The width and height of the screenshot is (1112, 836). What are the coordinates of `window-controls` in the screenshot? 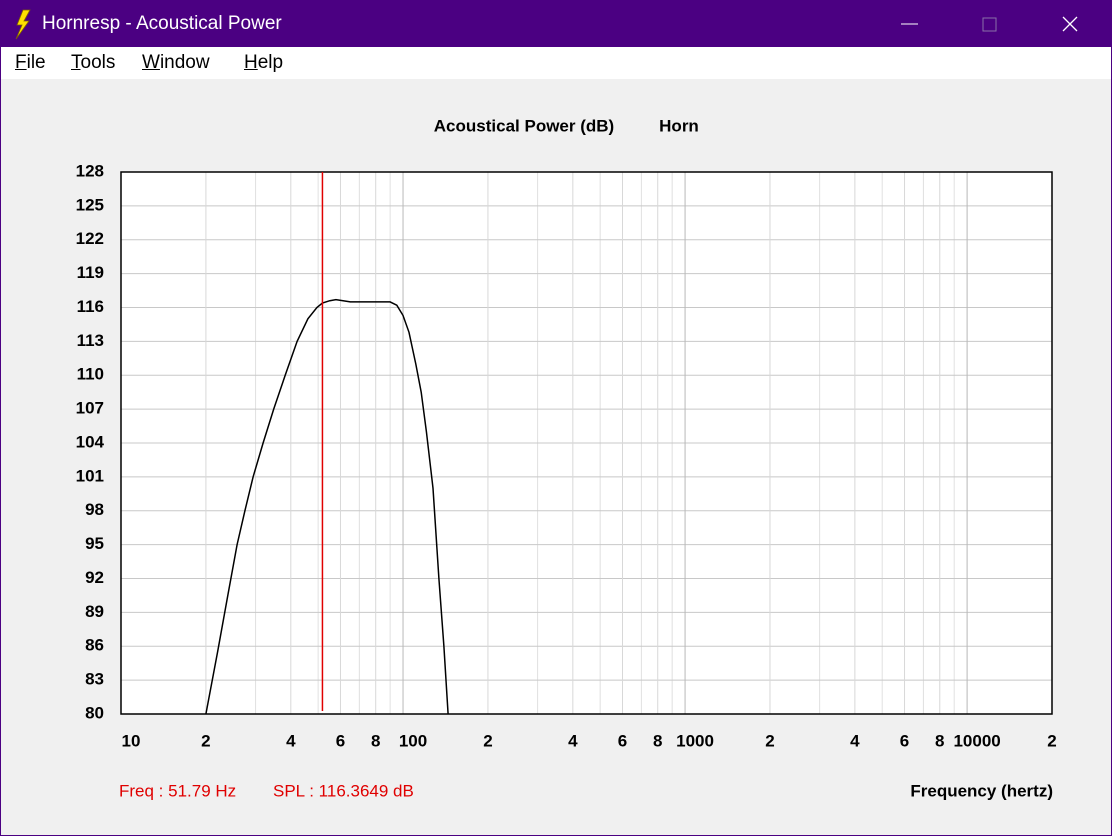 It's located at (981, 24).